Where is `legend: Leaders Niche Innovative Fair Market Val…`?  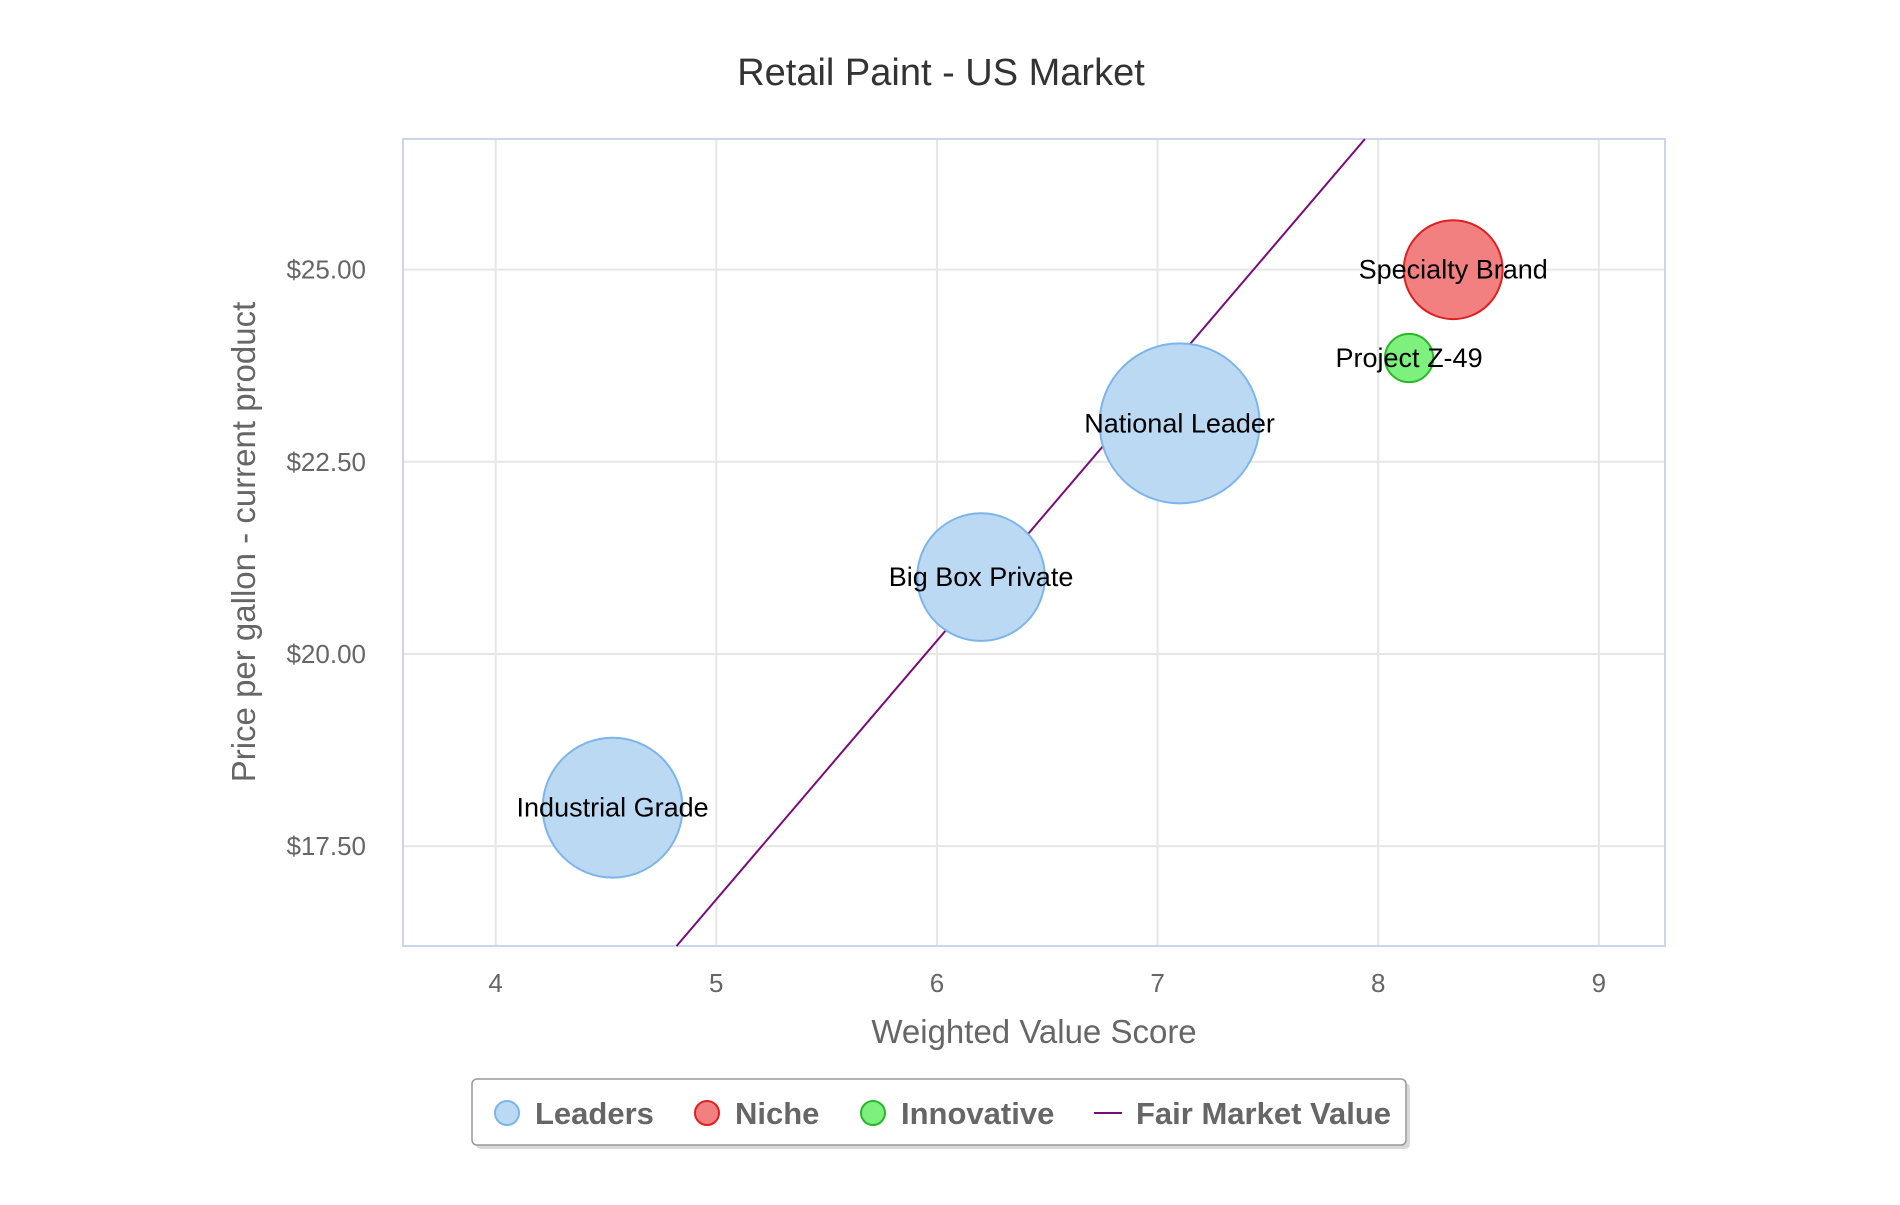 legend: Leaders Niche Innovative Fair Market Val… is located at coordinates (940, 1113).